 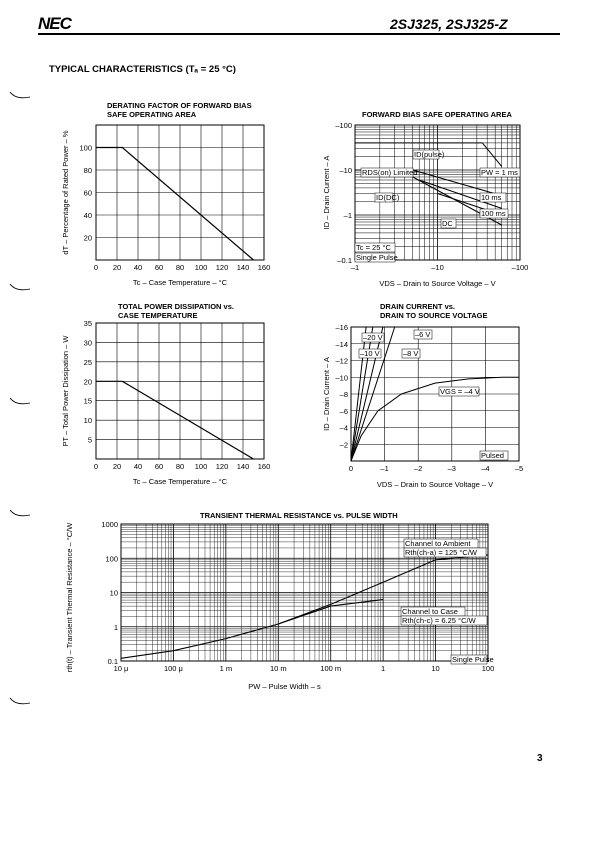 I want to click on vgs-8-label: –8 V, so click(x=410, y=353).